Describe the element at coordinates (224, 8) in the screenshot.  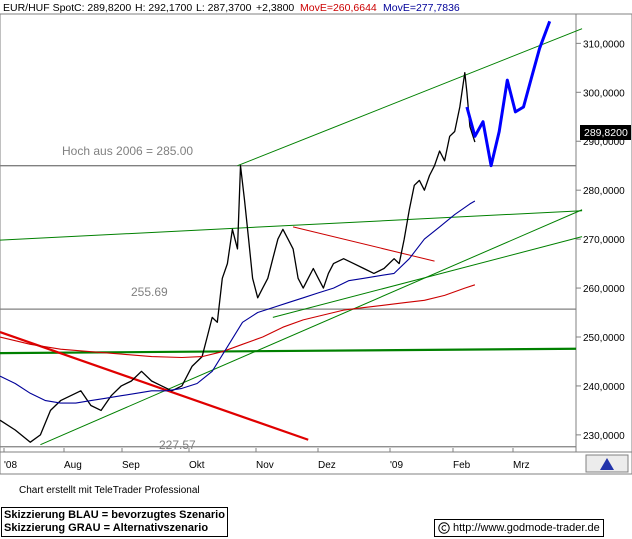
I see `header-low: L: 287,3700` at that location.